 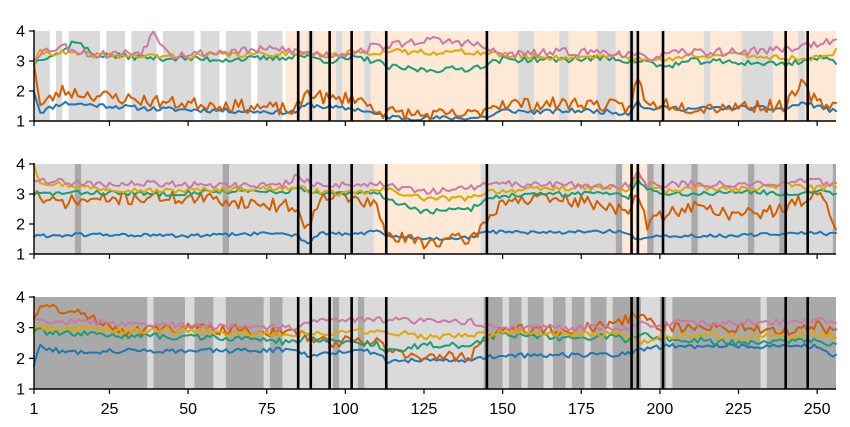 I want to click on x-tick-label-8: 200, so click(x=660, y=409).